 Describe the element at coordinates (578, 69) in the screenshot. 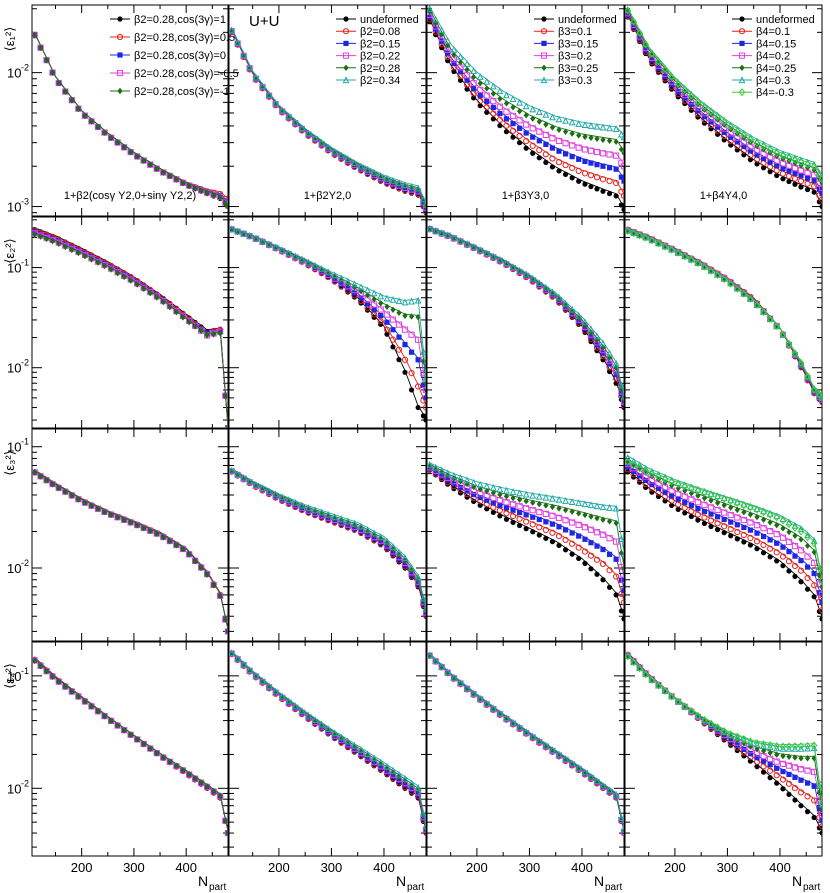

I see `legend-label: β3=0.25` at that location.